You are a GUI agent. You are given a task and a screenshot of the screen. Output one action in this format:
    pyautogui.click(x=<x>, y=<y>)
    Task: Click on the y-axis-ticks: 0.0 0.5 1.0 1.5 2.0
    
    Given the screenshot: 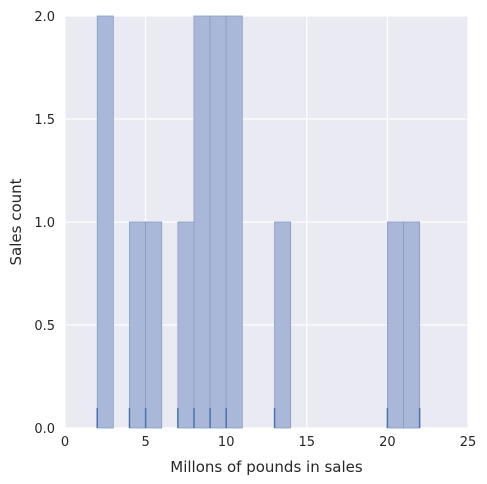 What is the action you would take?
    pyautogui.click(x=44, y=223)
    